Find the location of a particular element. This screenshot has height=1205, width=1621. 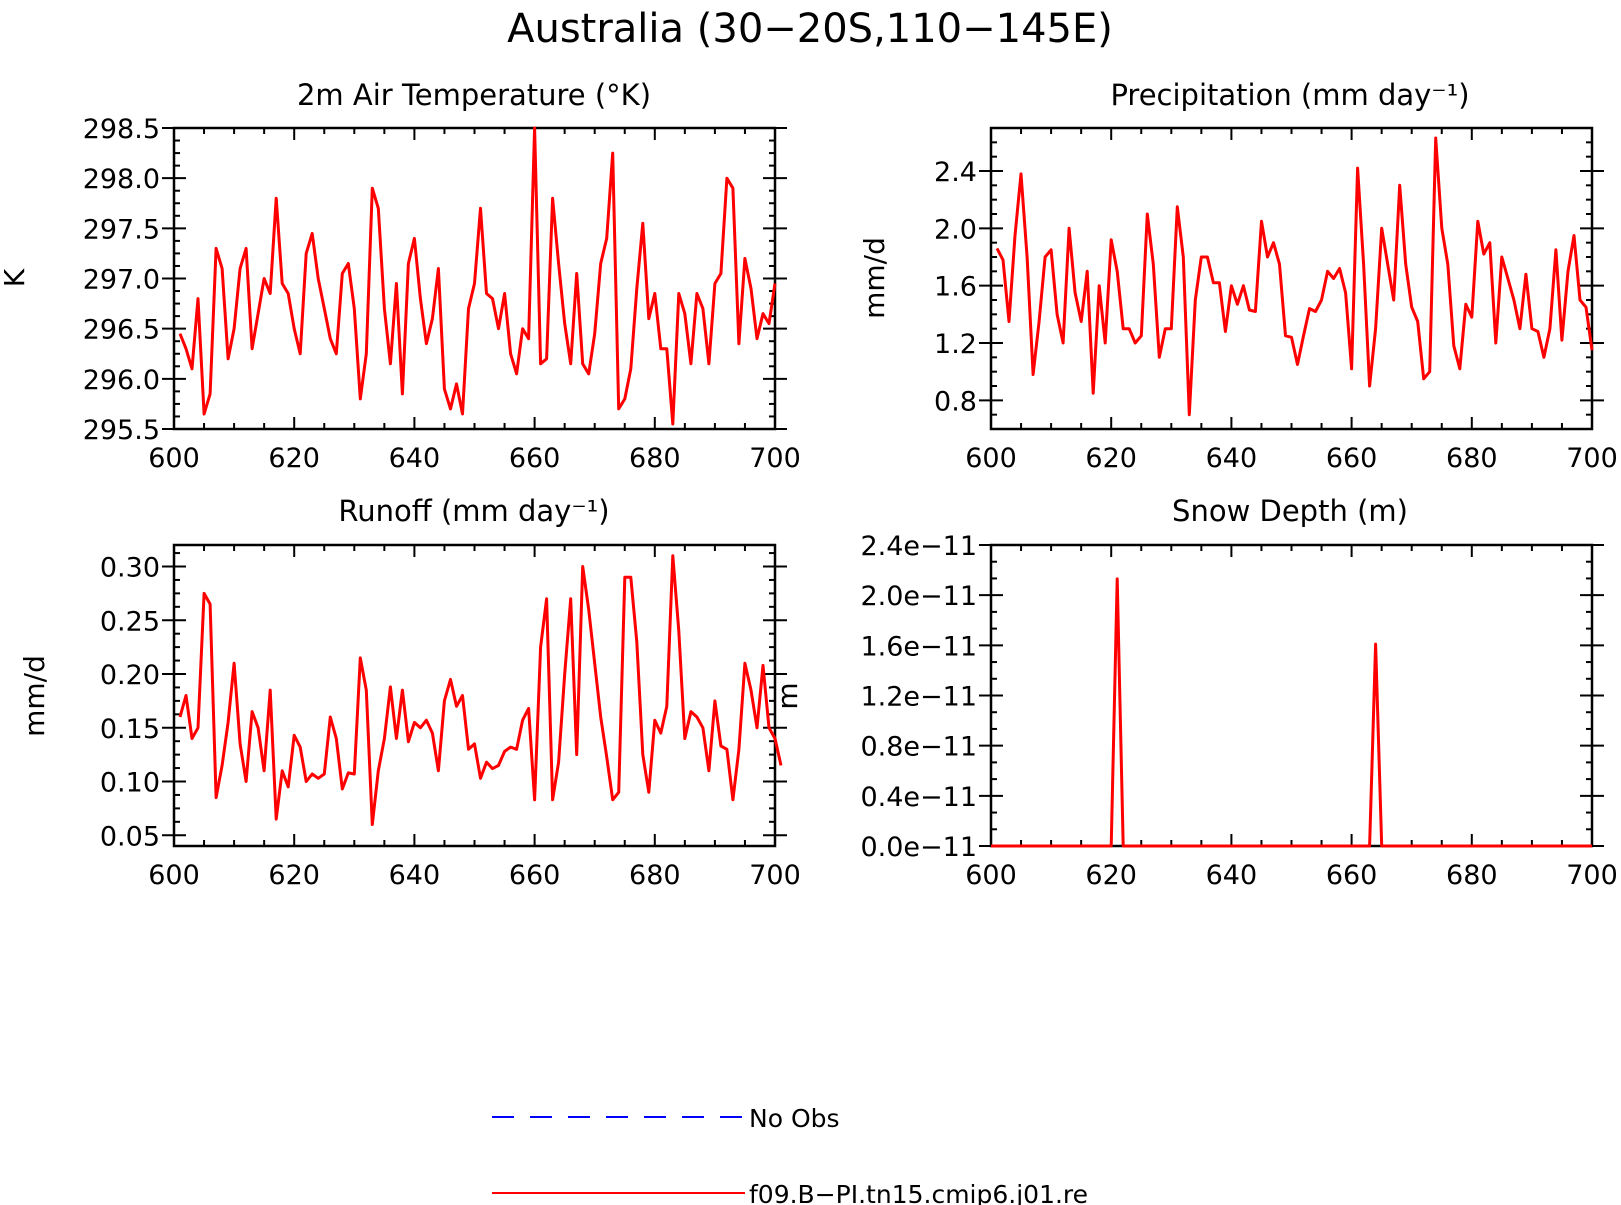

snow-depth-xtick-label: 620 is located at coordinates (1111, 875).